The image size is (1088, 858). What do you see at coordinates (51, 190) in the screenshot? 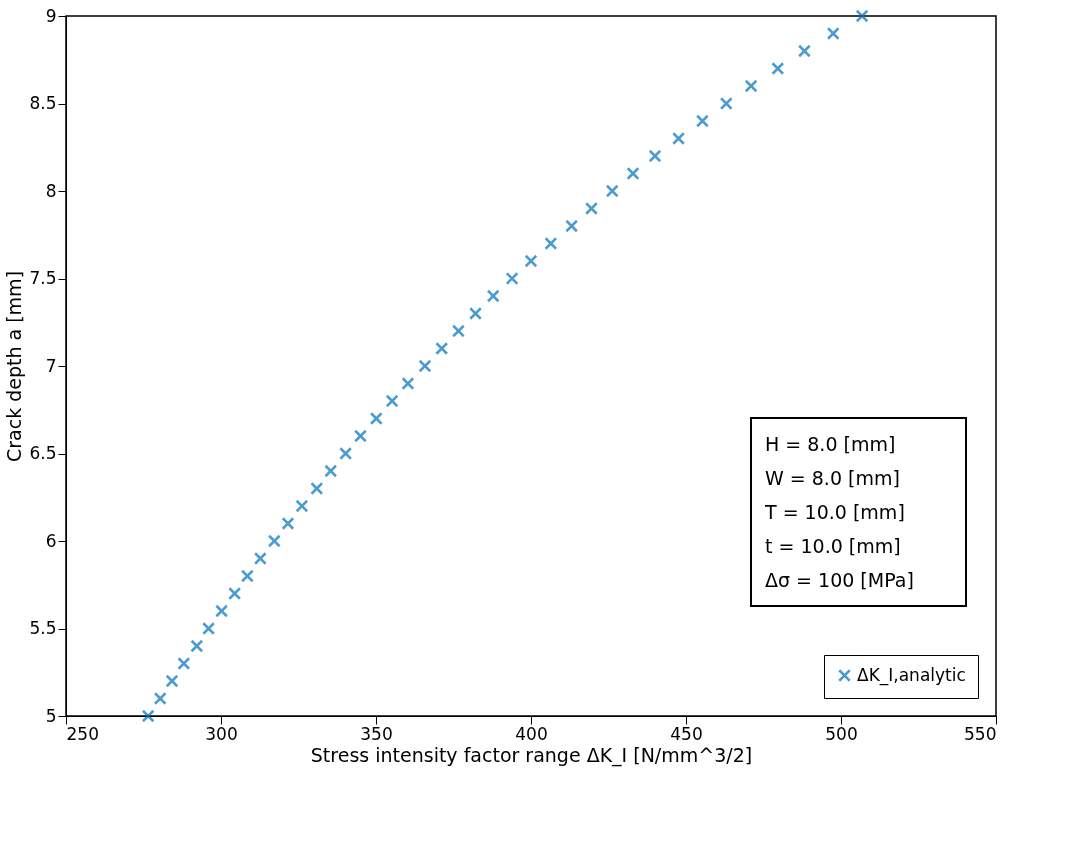
I see `y-tick-label: 8` at bounding box center [51, 190].